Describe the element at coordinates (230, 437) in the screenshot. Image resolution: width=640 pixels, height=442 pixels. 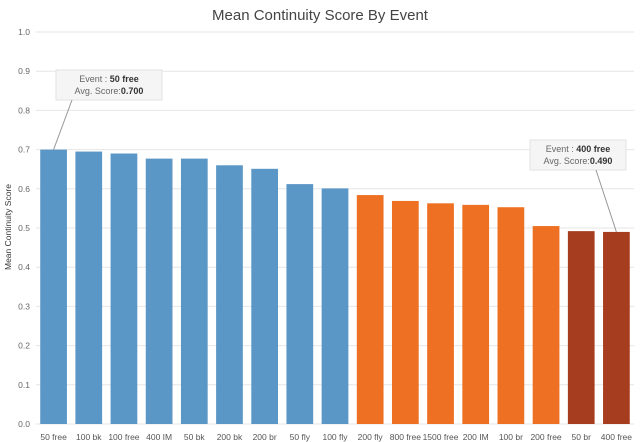
I see `x-tick-label: 200 bk` at that location.